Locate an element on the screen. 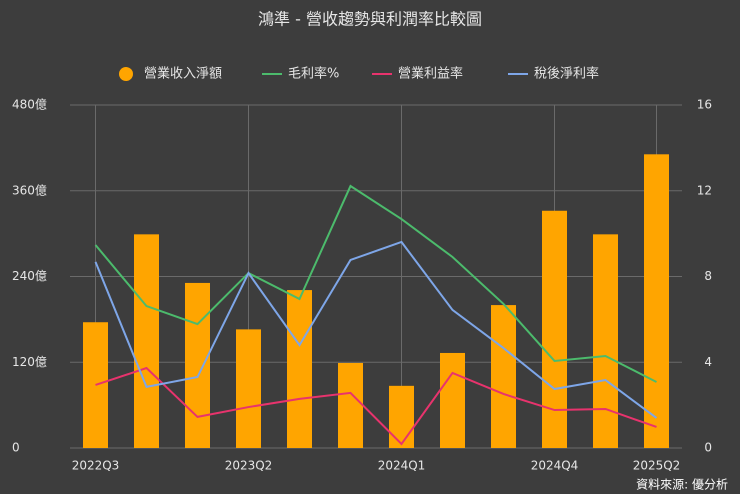 The image size is (740, 494). legend-label: 毛利率% is located at coordinates (313, 74).